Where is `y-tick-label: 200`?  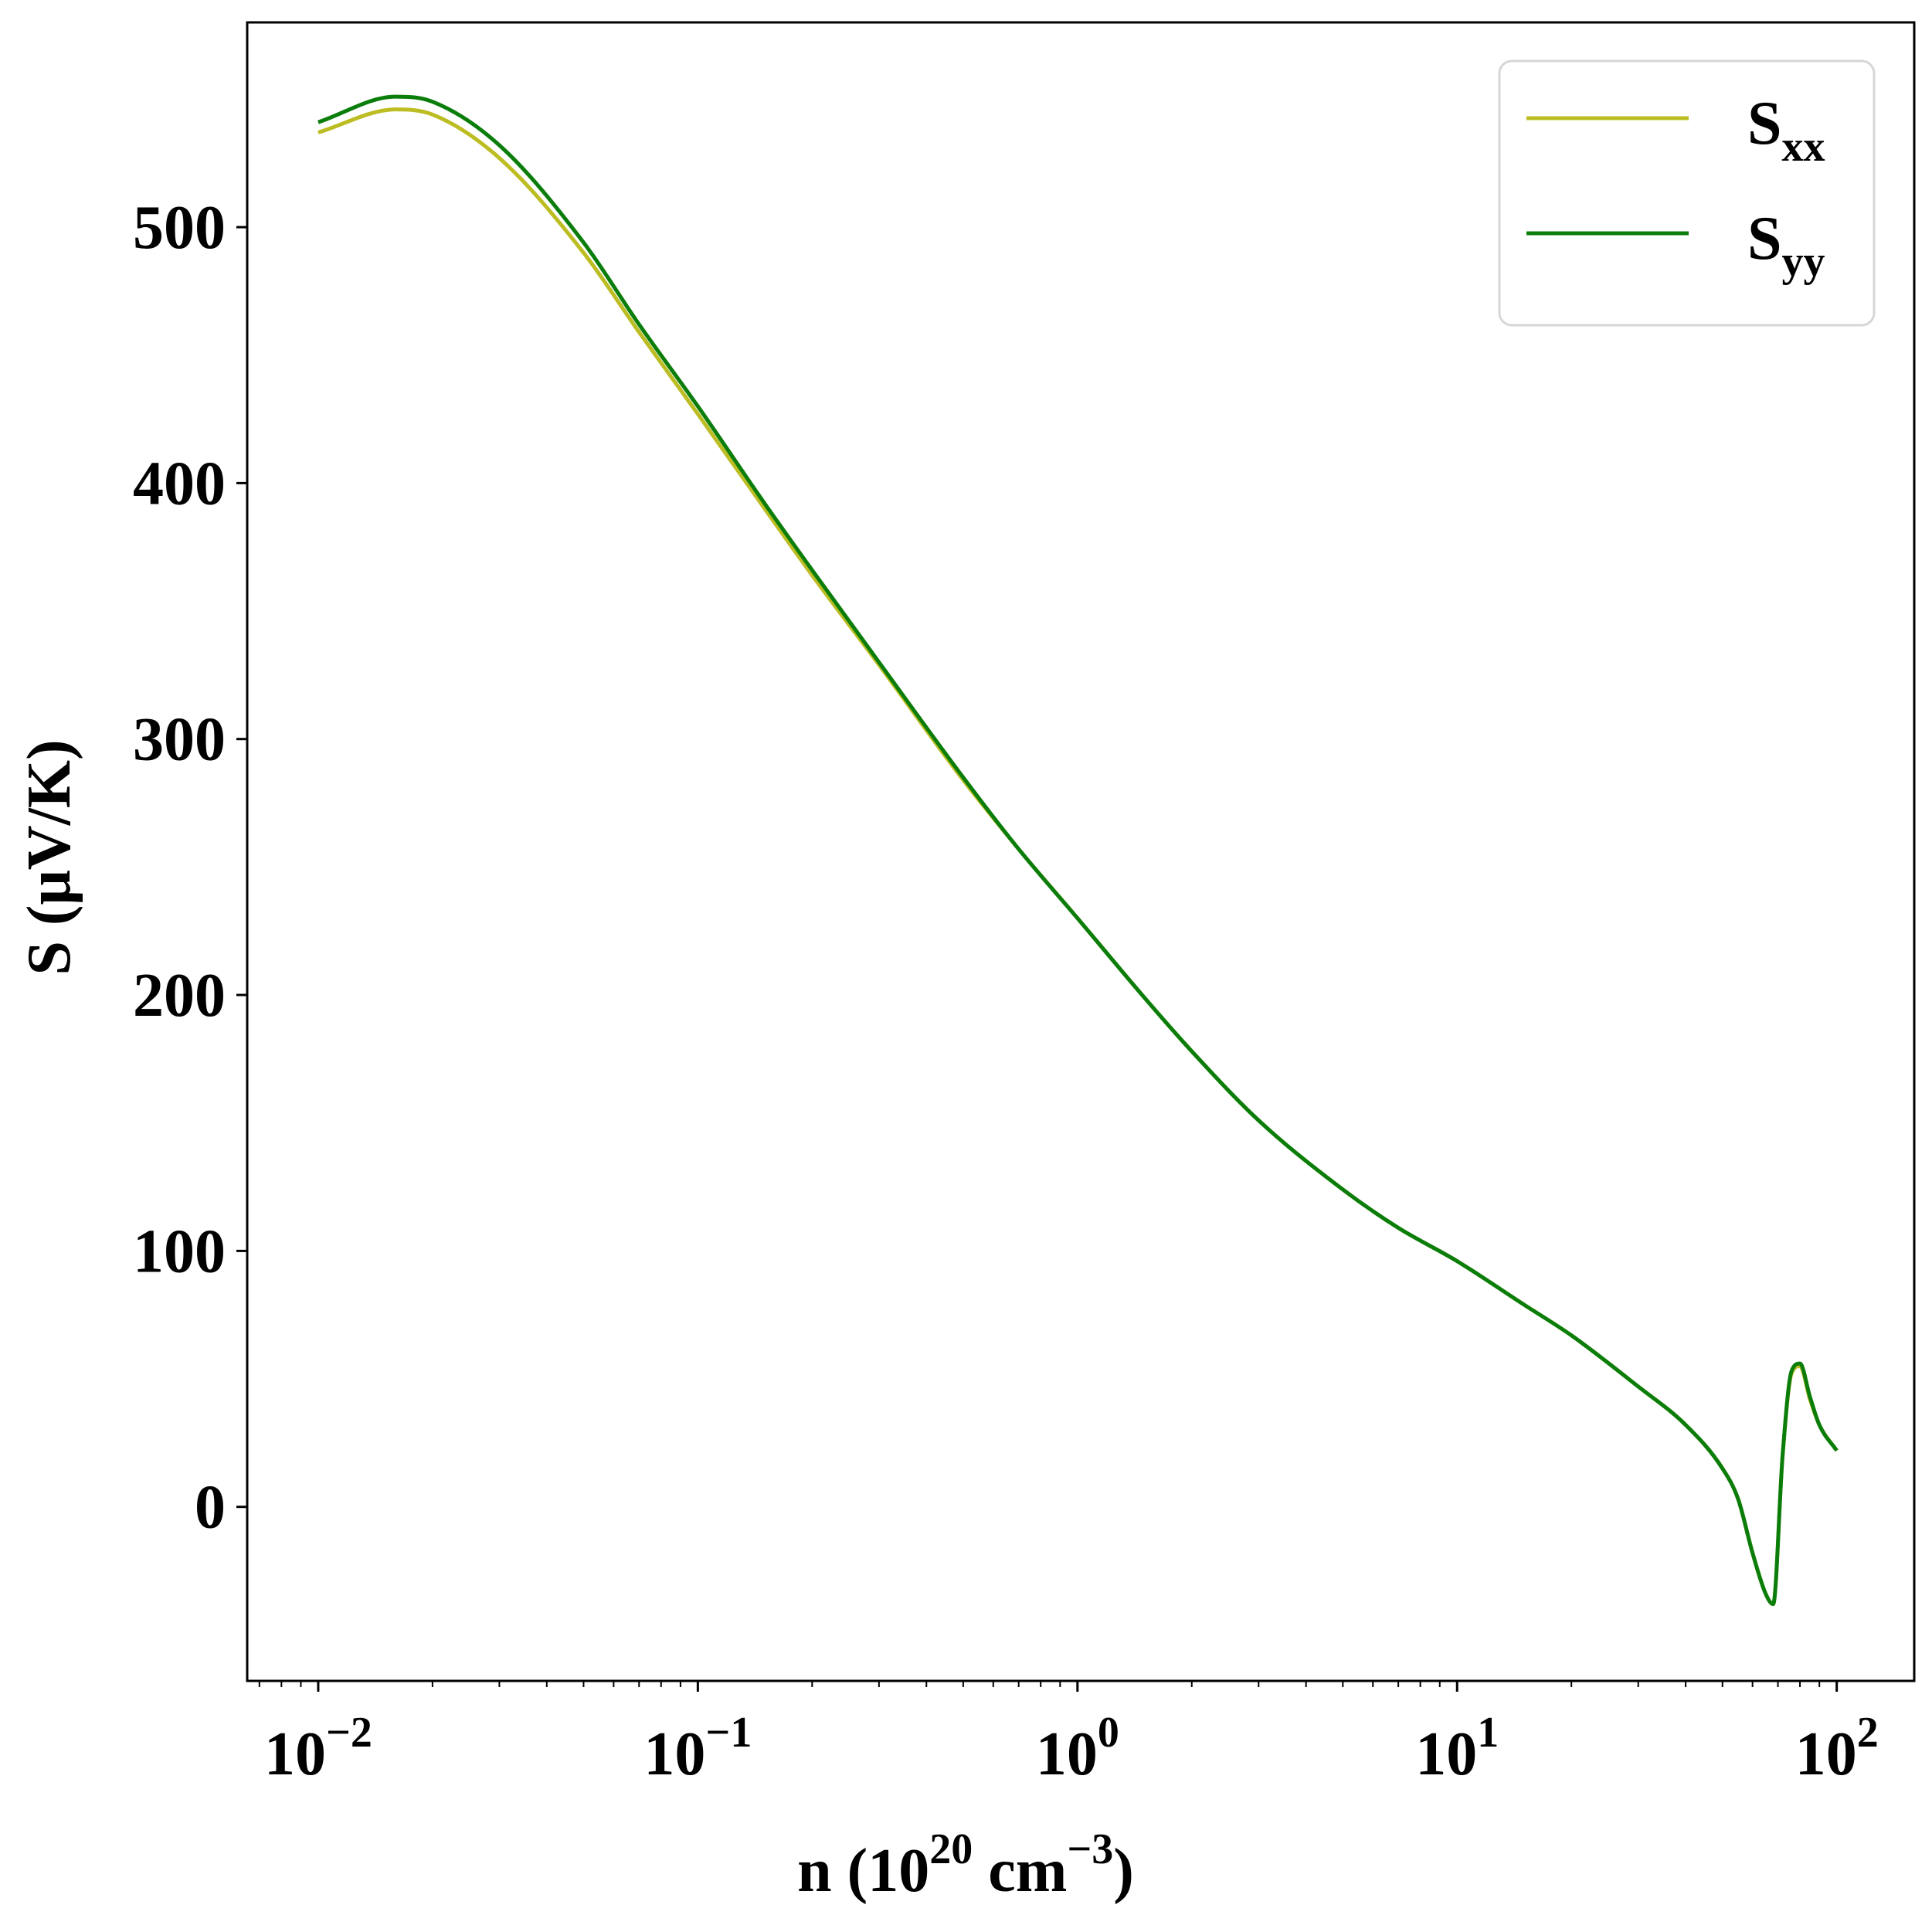
y-tick-label: 200 is located at coordinates (180, 996).